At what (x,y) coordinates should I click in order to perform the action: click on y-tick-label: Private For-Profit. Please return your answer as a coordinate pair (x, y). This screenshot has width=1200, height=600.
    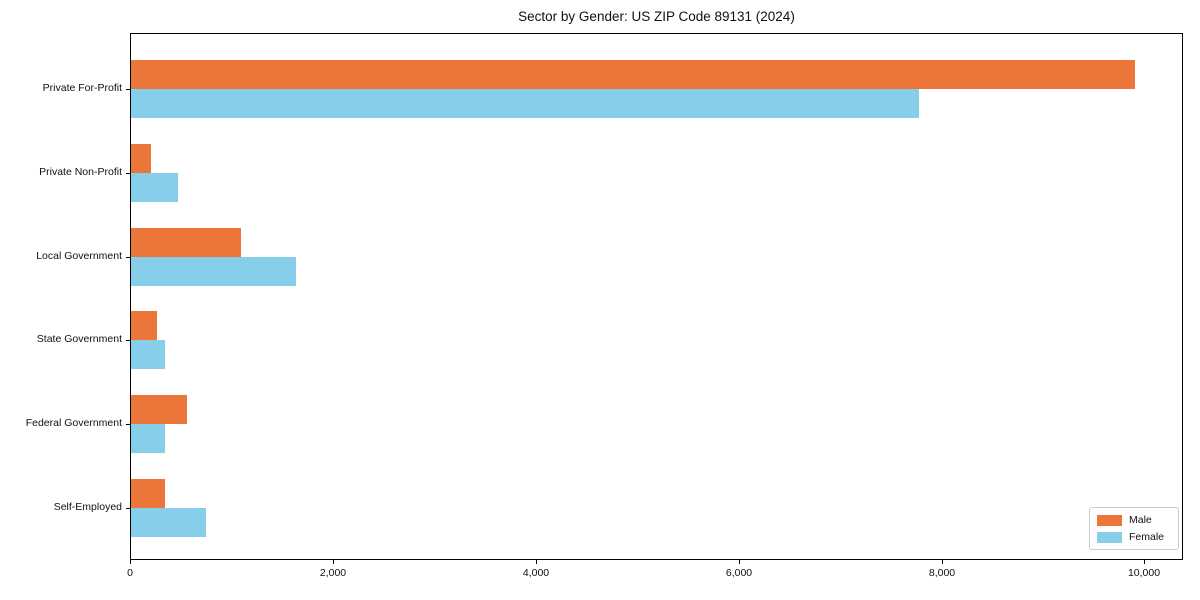
    Looking at the image, I should click on (82, 88).